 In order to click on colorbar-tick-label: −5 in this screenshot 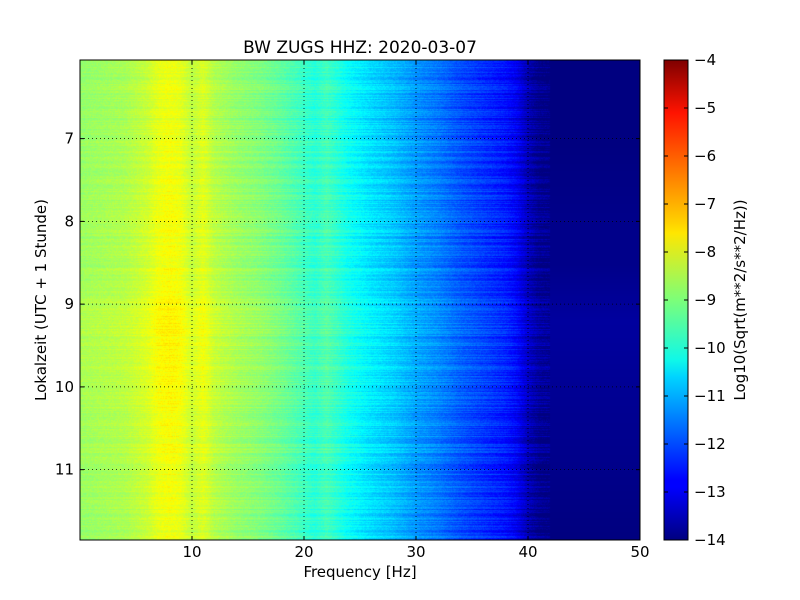, I will do `click(705, 108)`.